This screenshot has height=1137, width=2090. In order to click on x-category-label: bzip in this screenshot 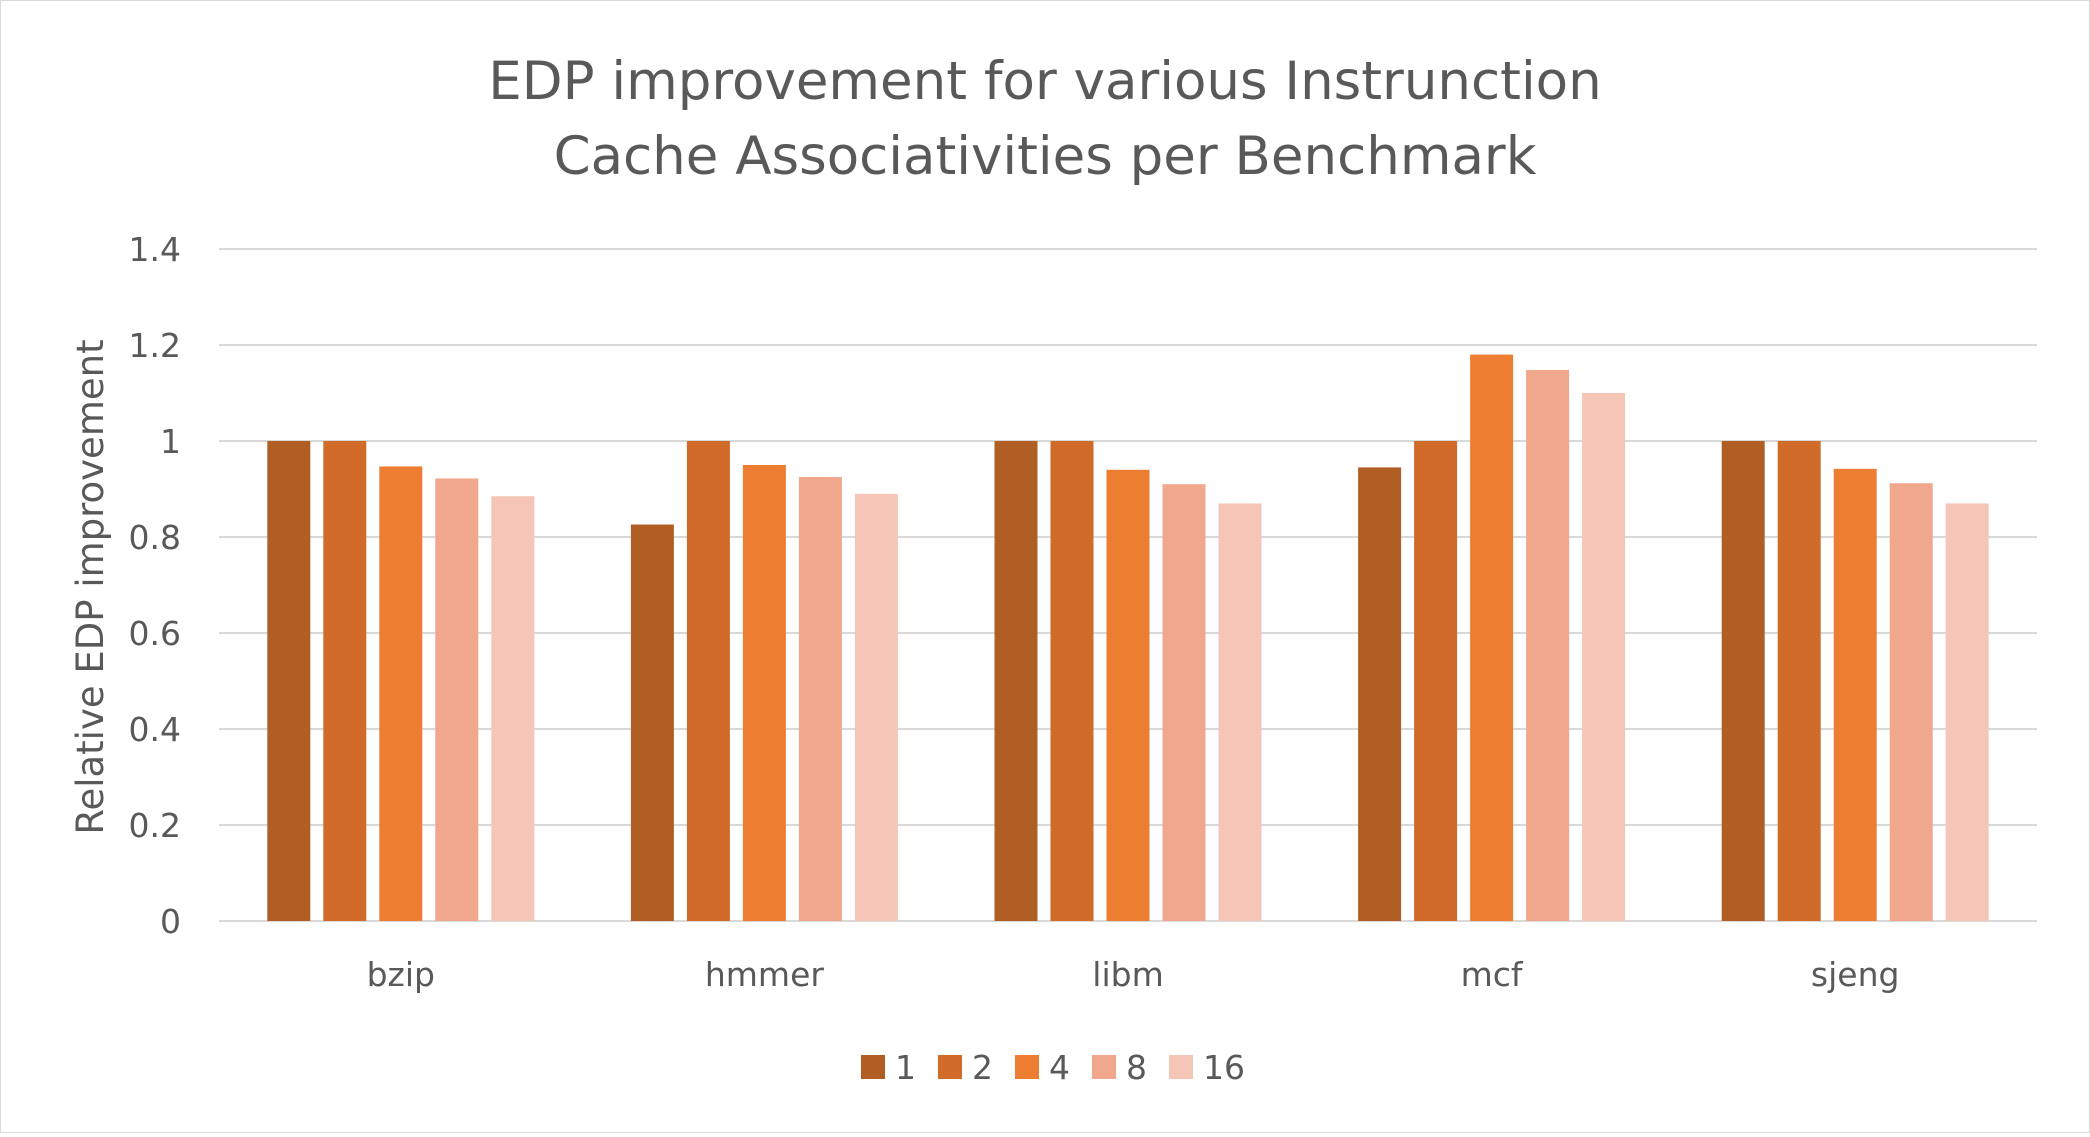, I will do `click(401, 974)`.